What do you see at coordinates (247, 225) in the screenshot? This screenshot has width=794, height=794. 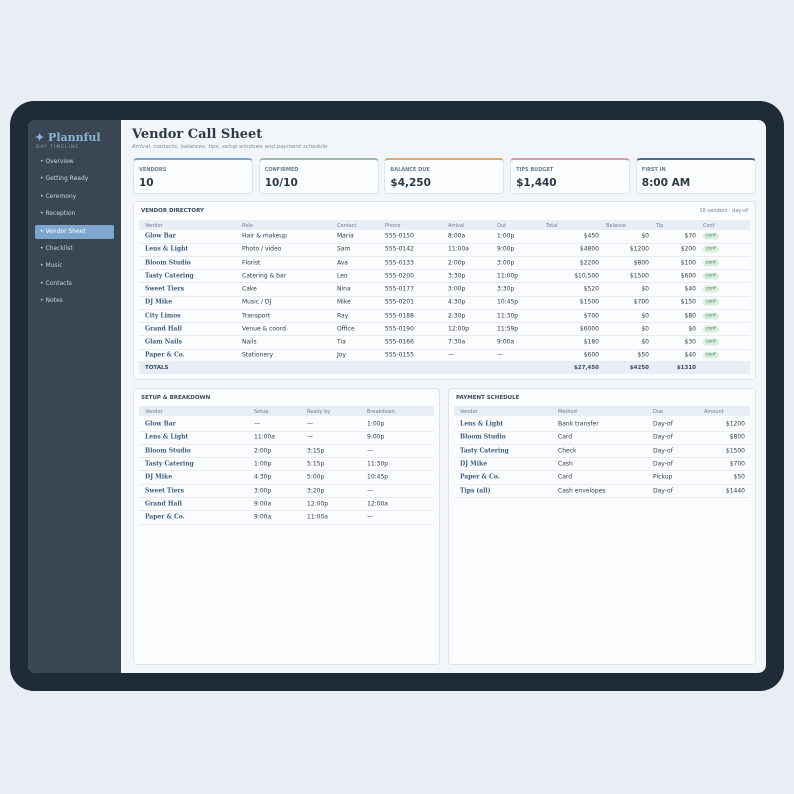 I see `column-header: Role` at bounding box center [247, 225].